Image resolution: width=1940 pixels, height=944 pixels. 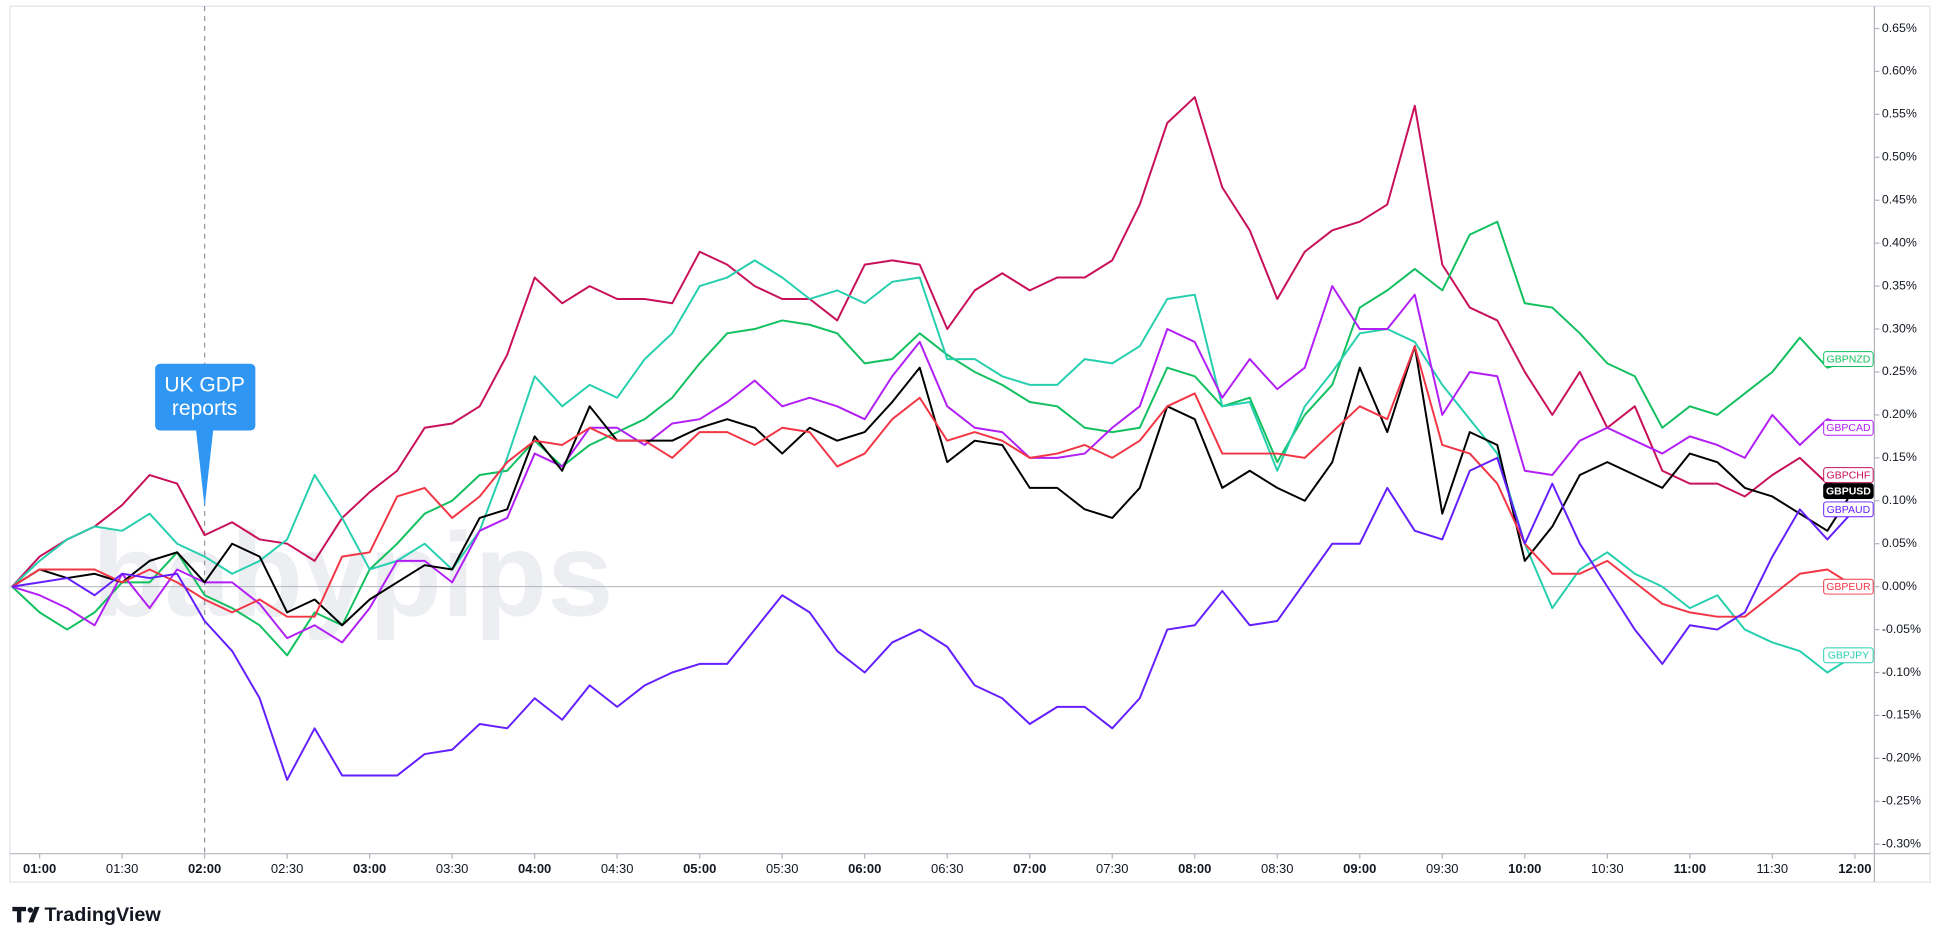 What do you see at coordinates (1690, 868) in the screenshot?
I see `x-tick-label: 11:00` at bounding box center [1690, 868].